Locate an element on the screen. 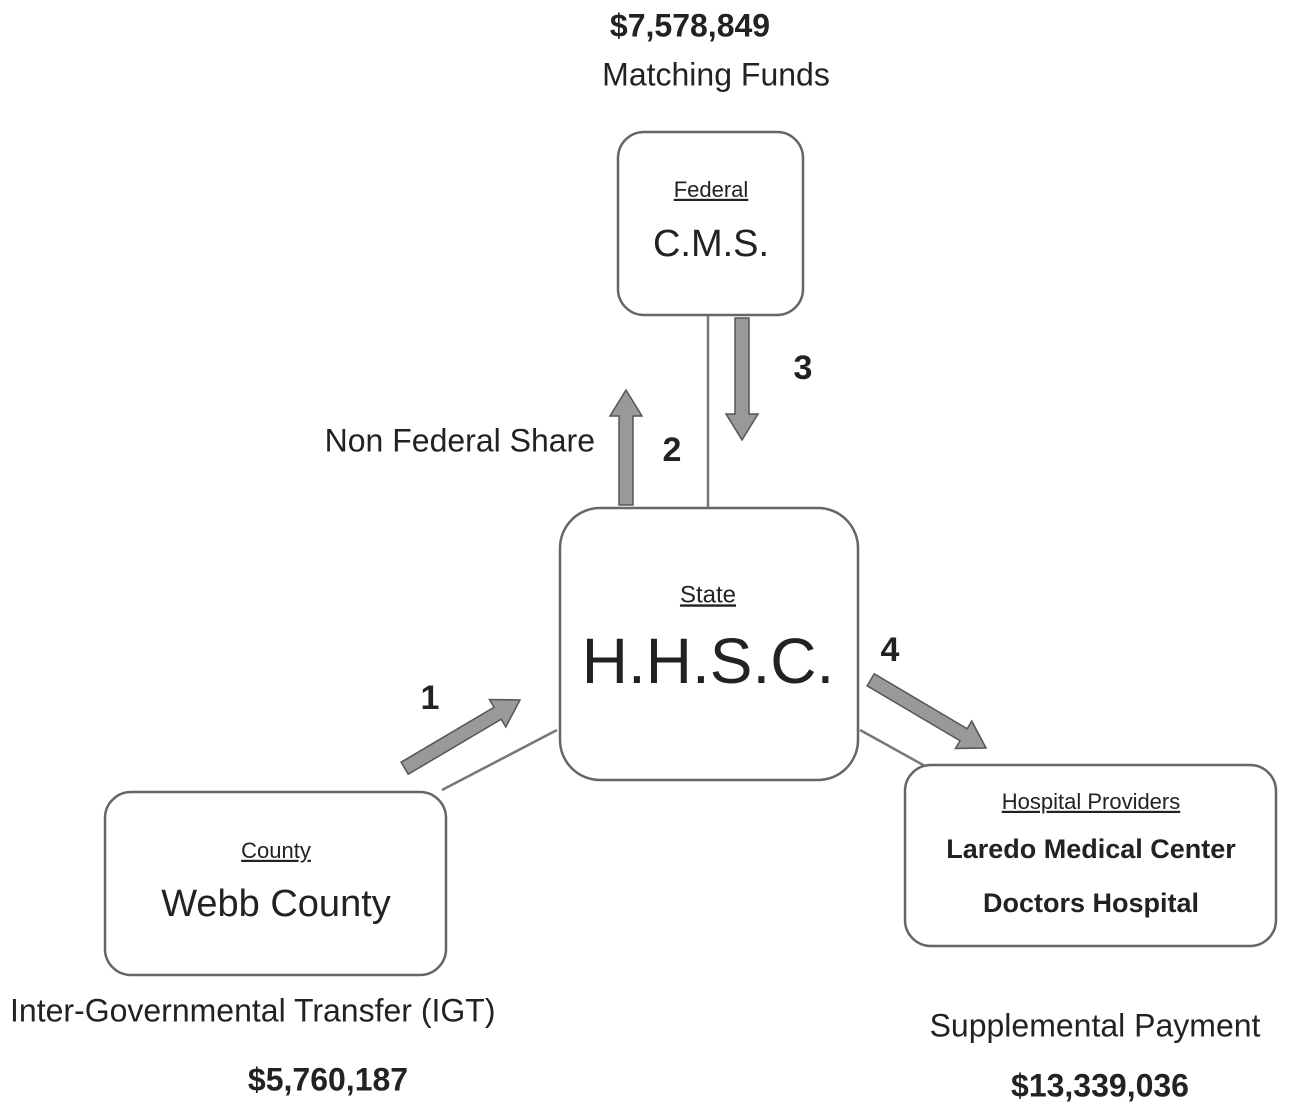 This screenshot has height=1108, width=1309. step-number: 1 is located at coordinates (430, 698).